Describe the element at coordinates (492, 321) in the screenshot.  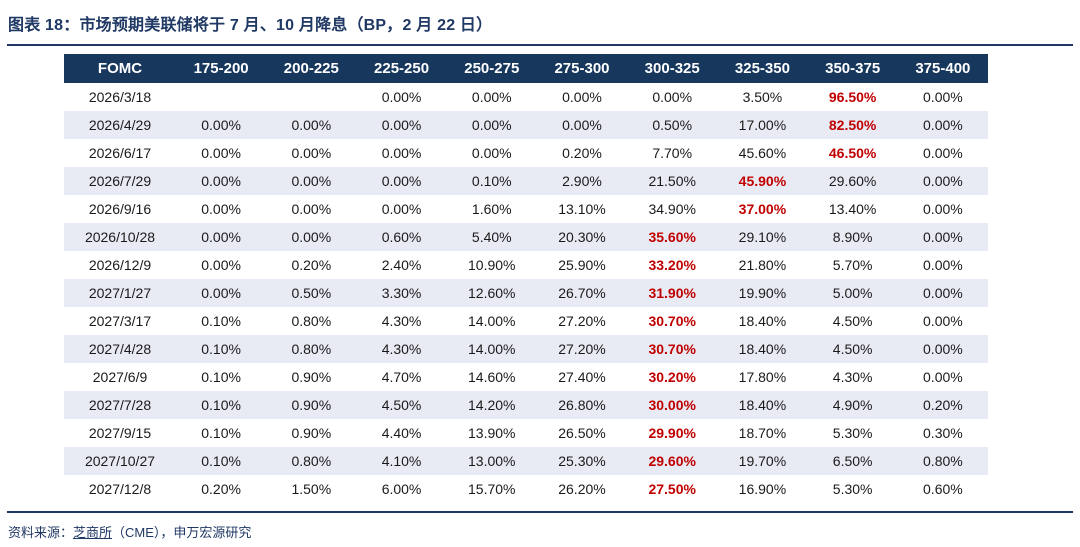
I see `probability-cell: 14.00%` at that location.